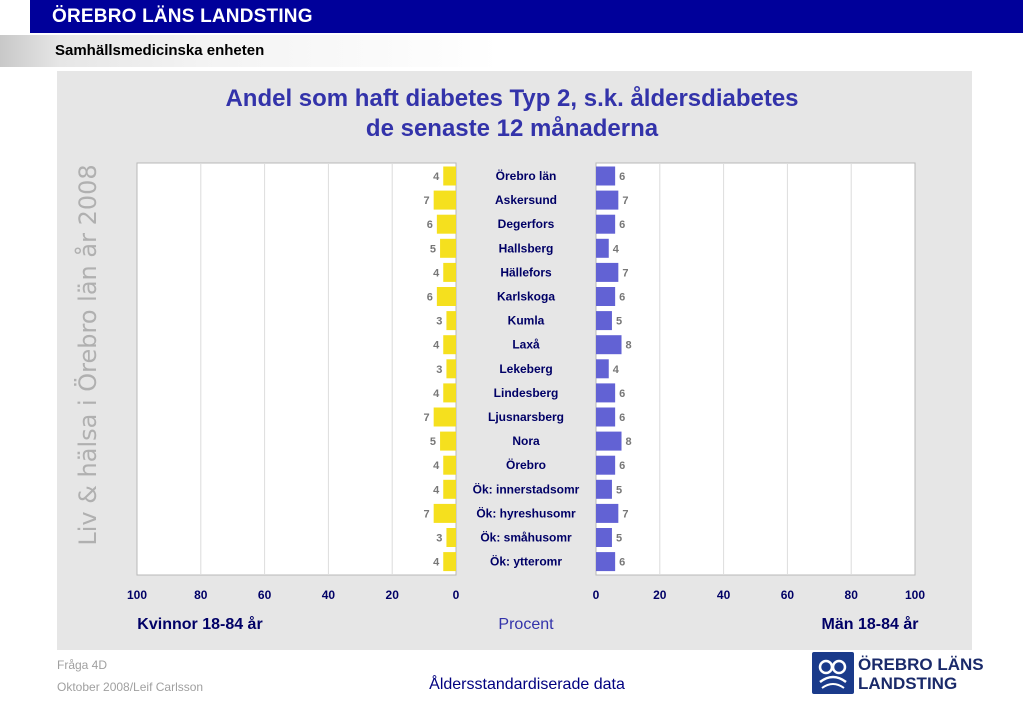 This screenshot has height=708, width=1023. I want to click on footer-question: Fråga 4D, so click(82, 665).